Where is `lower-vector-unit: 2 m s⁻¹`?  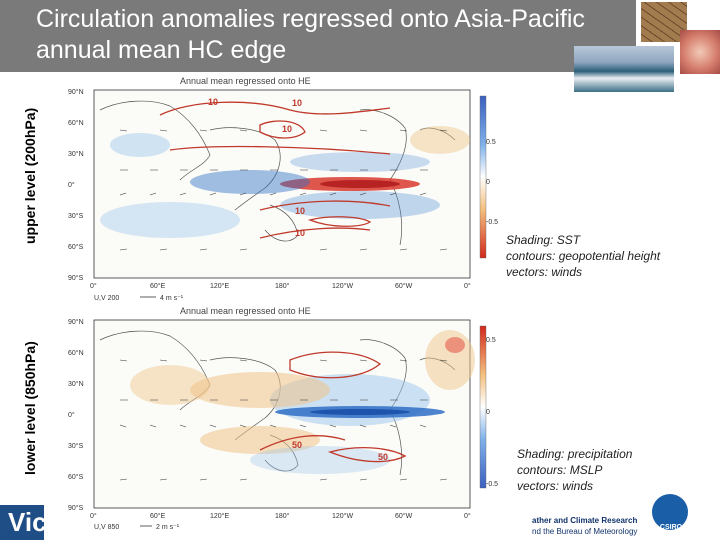 lower-vector-unit: 2 m s⁻¹ is located at coordinates (168, 527).